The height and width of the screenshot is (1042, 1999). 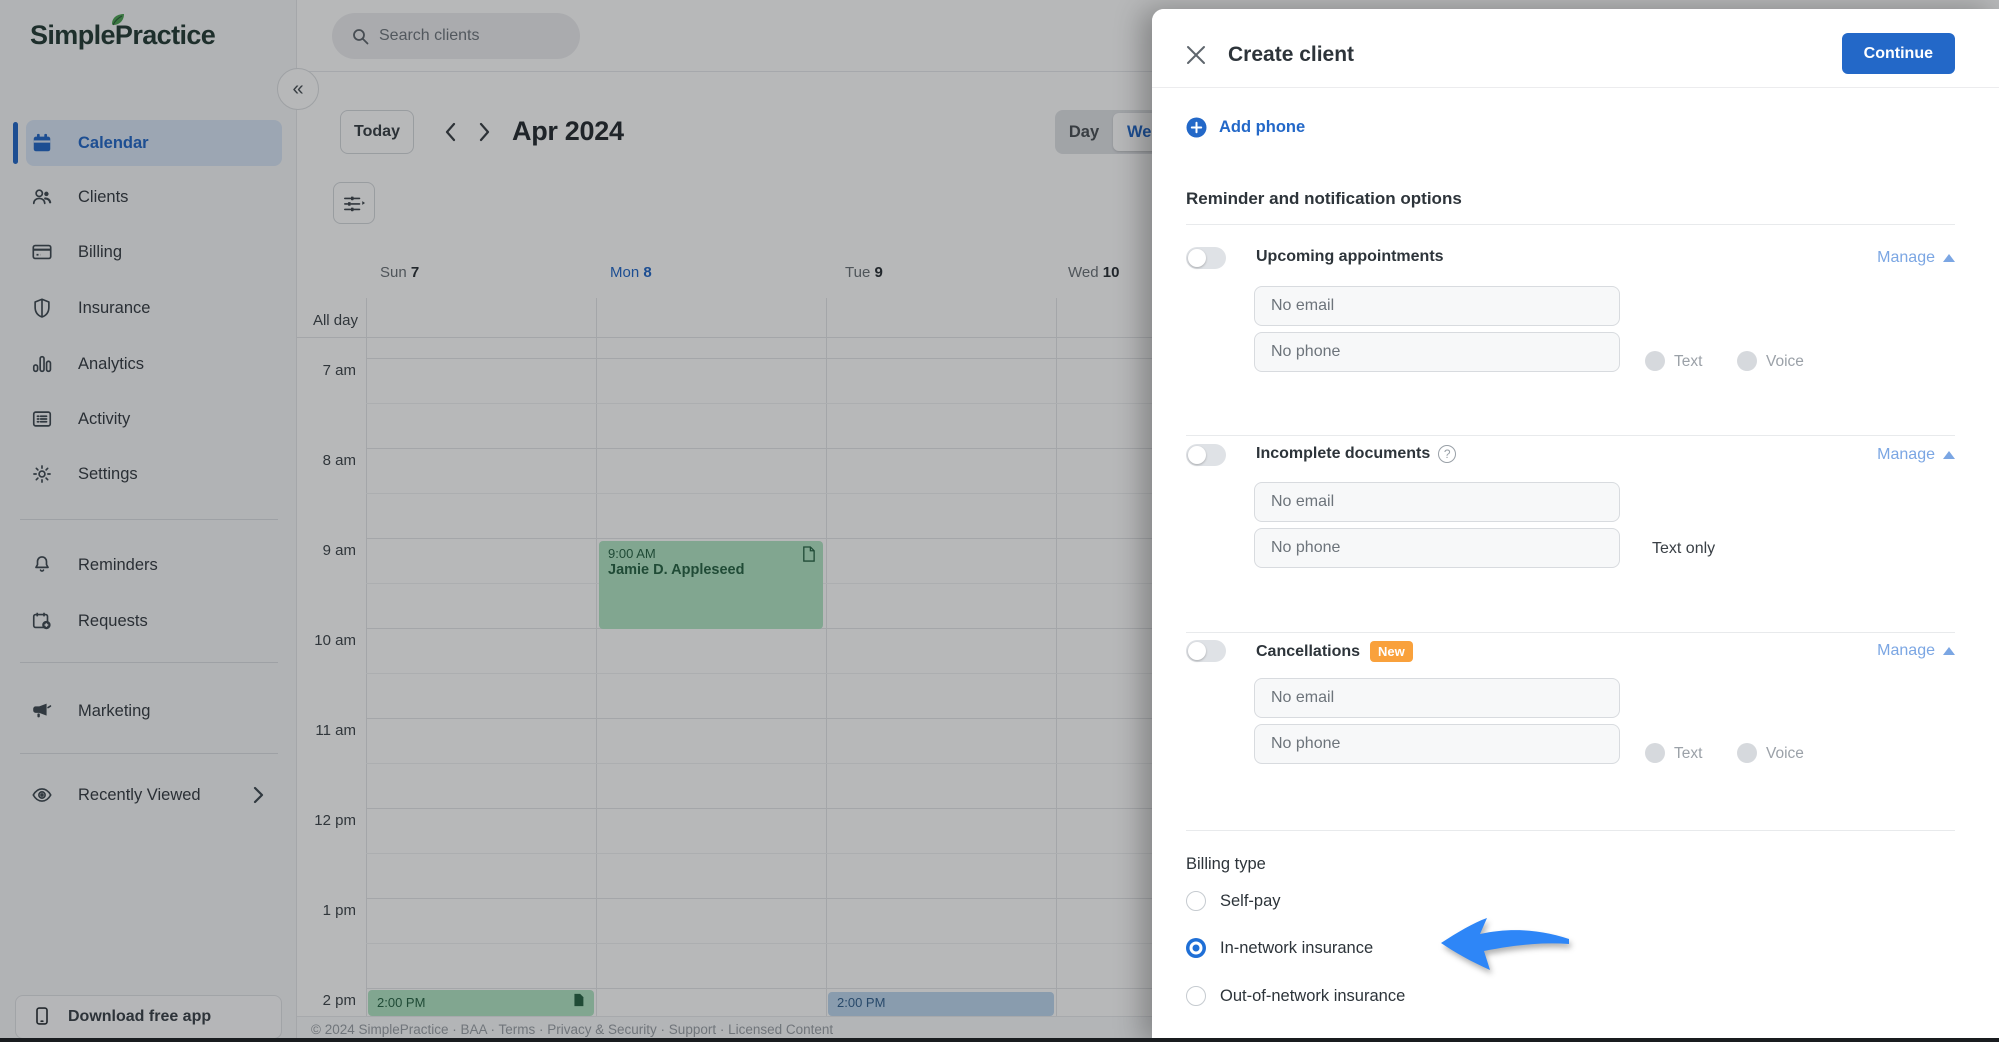 I want to click on sidebar-item-marketing: Marketing, so click(x=148, y=711).